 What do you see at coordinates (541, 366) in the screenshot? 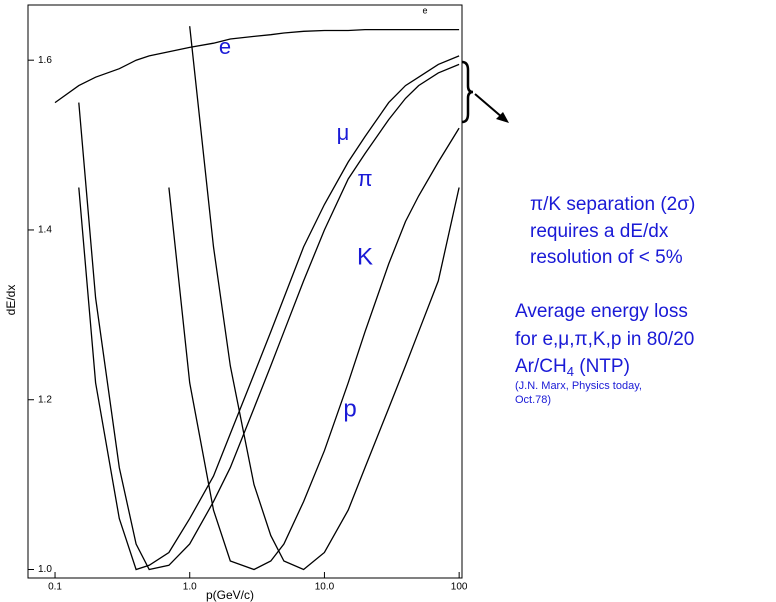
I see `annotation-part: Ar/CH` at bounding box center [541, 366].